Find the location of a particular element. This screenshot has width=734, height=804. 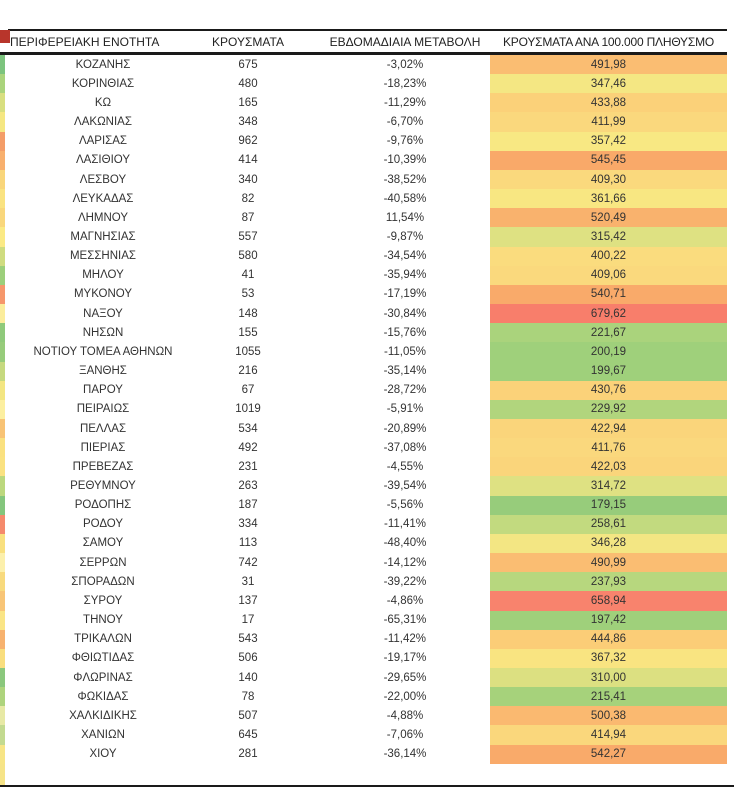

region-name-cell: ΤΗΝΟΥ is located at coordinates (103, 620).